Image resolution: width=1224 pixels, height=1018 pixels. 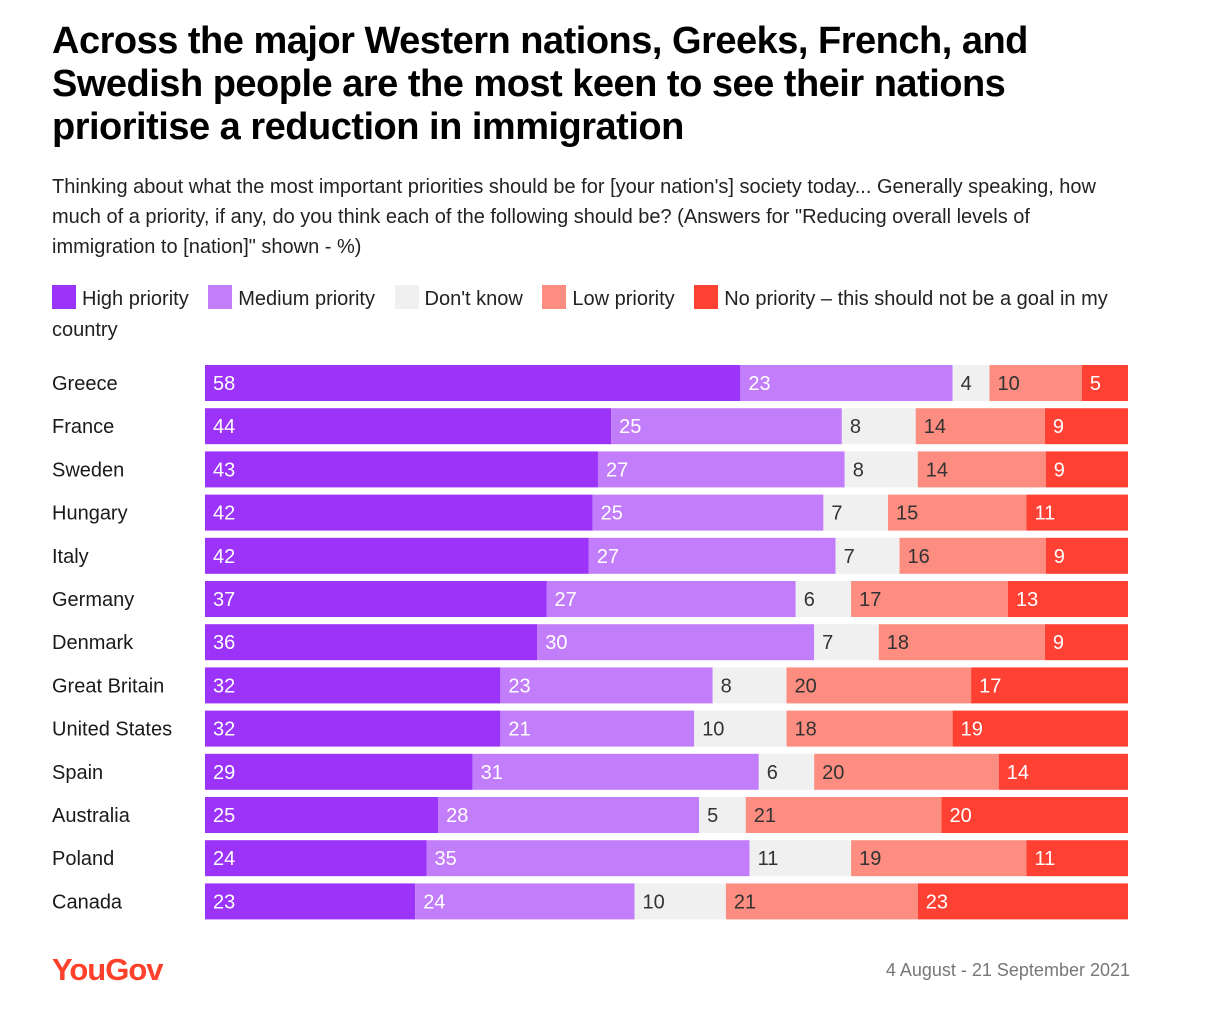 What do you see at coordinates (135, 299) in the screenshot?
I see `legend-label-high: High priority` at bounding box center [135, 299].